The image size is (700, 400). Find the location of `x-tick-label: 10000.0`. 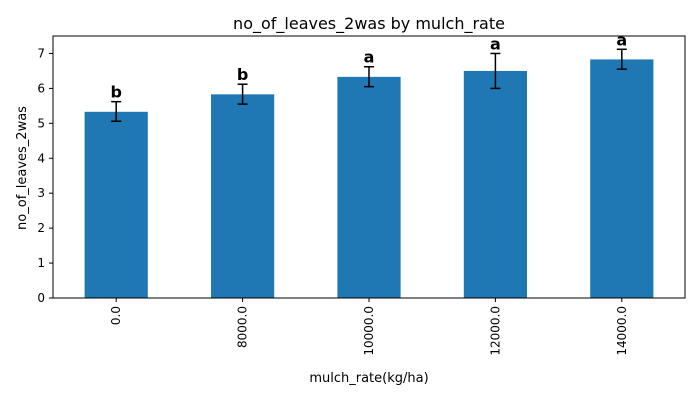

x-tick-label: 10000.0 is located at coordinates (369, 331).